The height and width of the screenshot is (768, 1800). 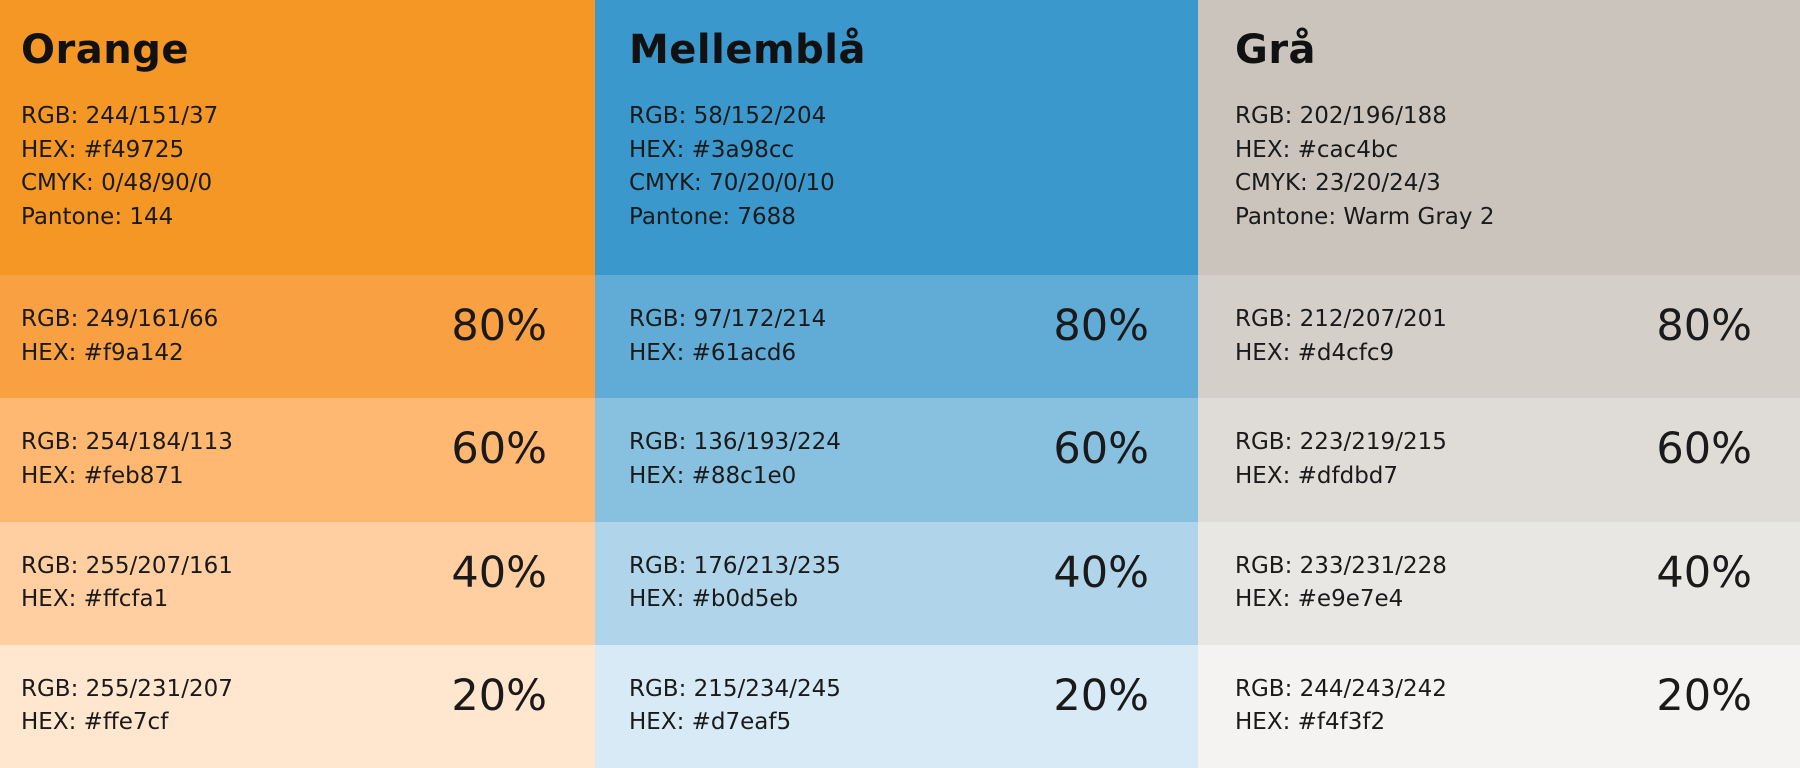 I want to click on rgb-value: RGB: 233/231/228, so click(x=1341, y=565).